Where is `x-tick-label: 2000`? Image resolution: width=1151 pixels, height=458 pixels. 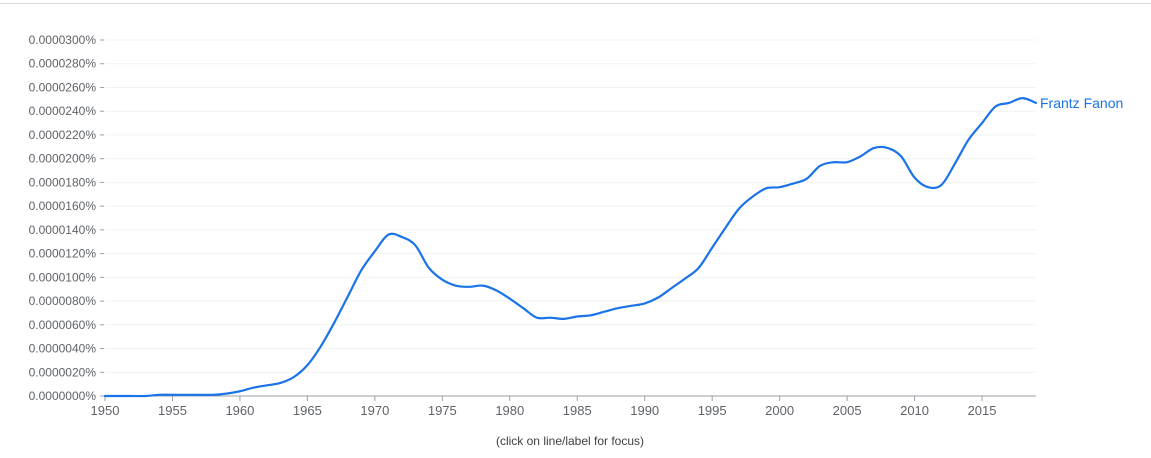
x-tick-label: 2000 is located at coordinates (779, 410).